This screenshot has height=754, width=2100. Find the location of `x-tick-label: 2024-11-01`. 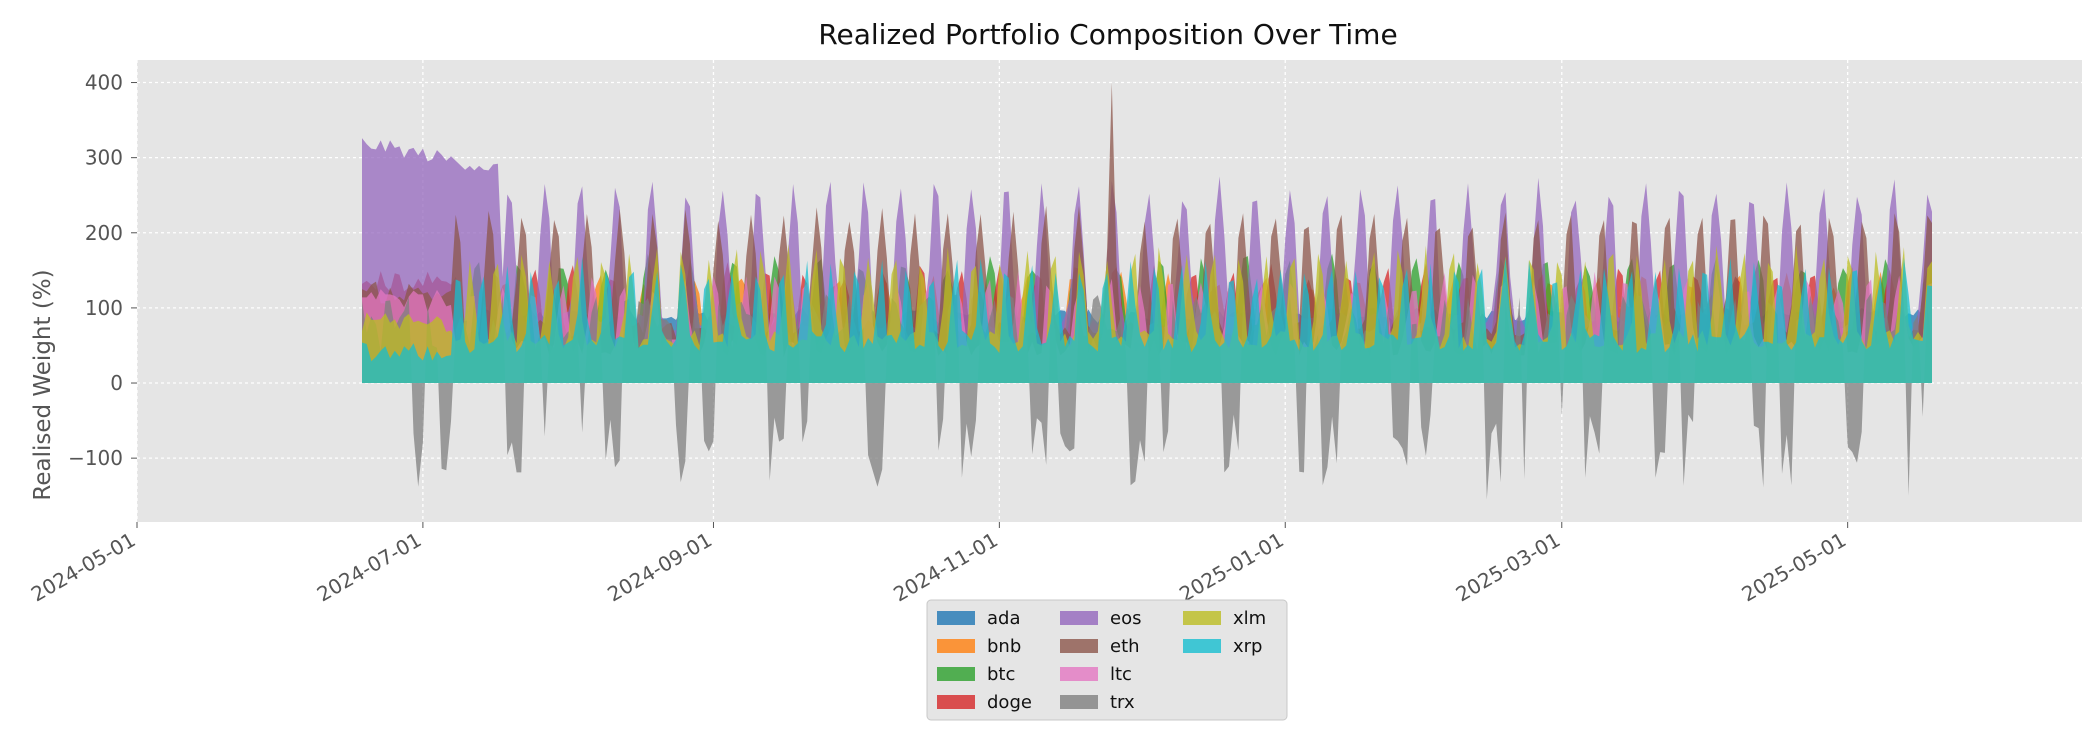

x-tick-label: 2024-11-01 is located at coordinates (945, 567).